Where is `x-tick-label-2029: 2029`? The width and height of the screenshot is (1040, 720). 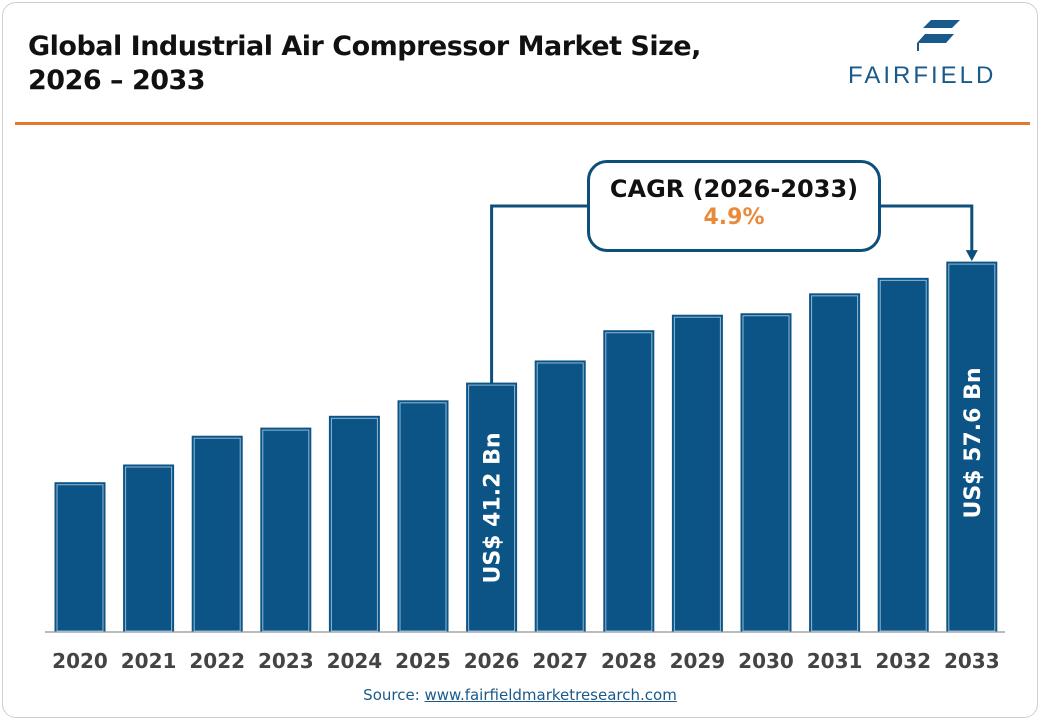
x-tick-label-2029: 2029 is located at coordinates (698, 661).